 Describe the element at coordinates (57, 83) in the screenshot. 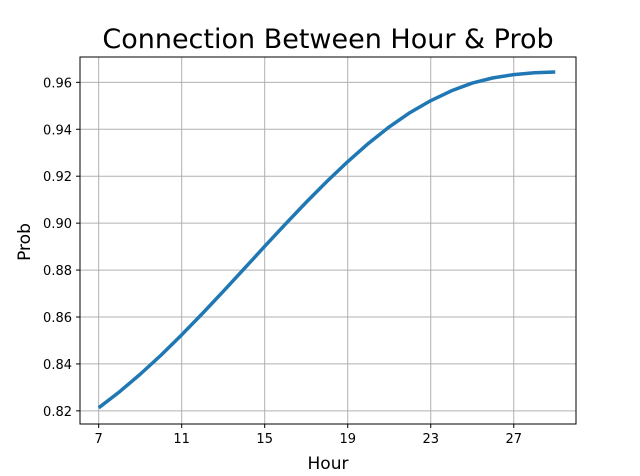

I see `y-tick-label-7: 0.96` at that location.